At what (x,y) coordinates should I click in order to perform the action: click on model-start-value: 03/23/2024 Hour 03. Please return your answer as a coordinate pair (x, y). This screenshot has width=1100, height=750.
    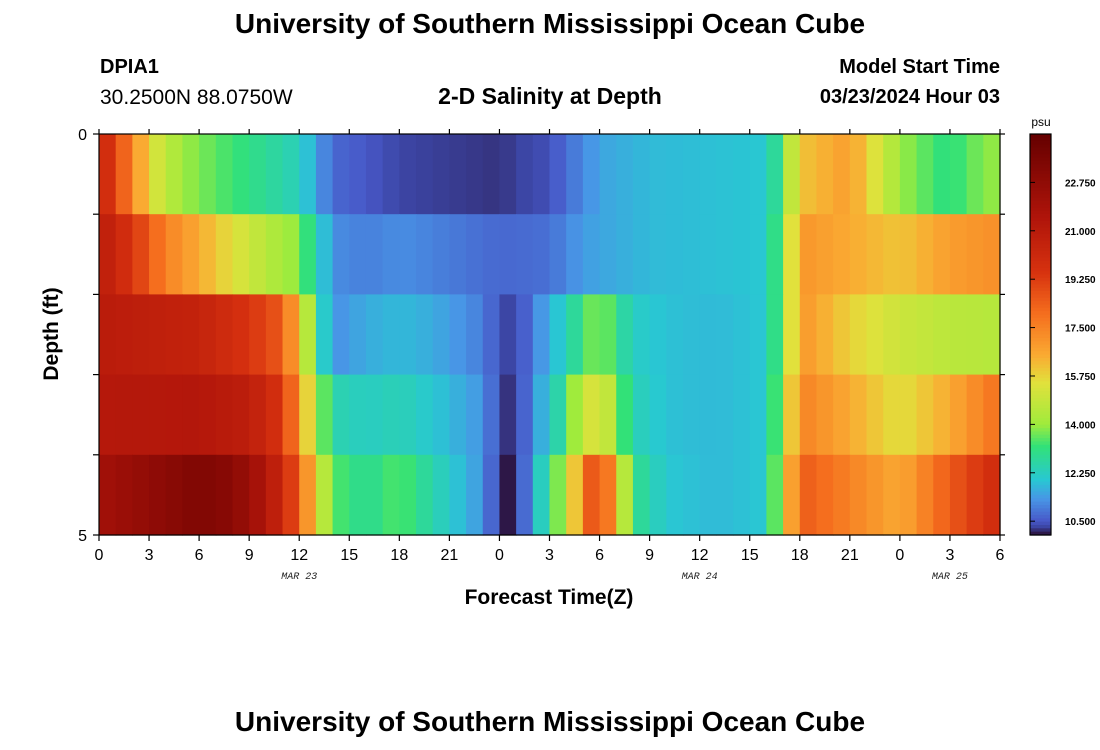
    Looking at the image, I should click on (909, 97).